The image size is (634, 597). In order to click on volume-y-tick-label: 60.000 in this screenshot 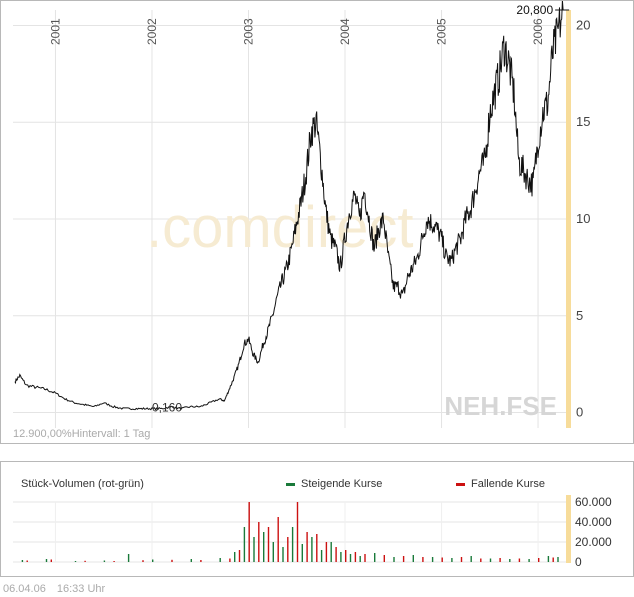, I will do `click(593, 502)`.